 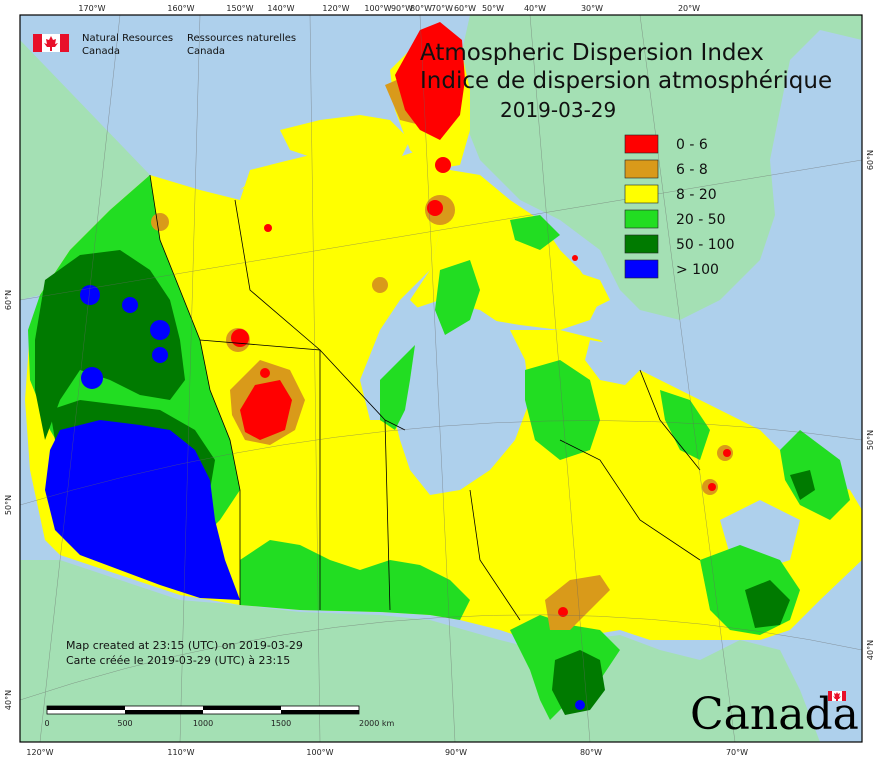 I want to click on baffin-south, so click(x=535, y=260).